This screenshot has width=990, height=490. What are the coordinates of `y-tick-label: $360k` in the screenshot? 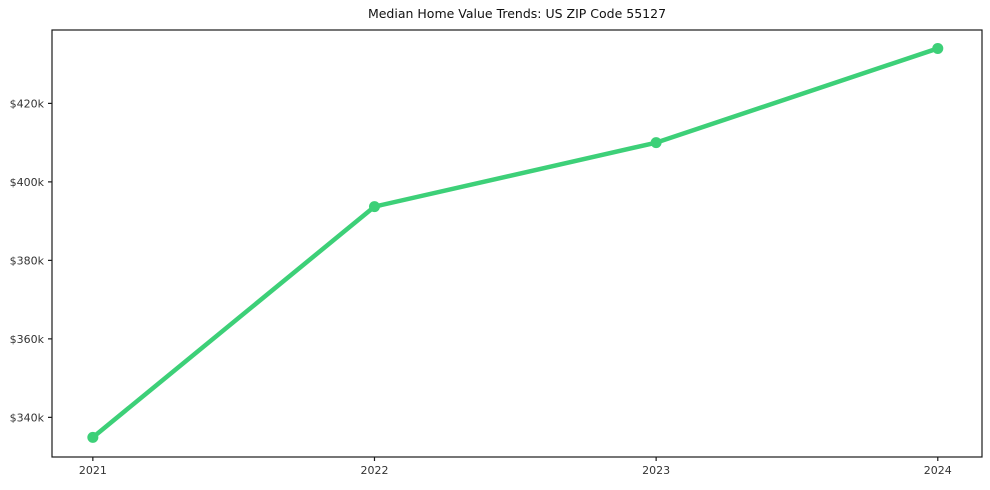 It's located at (27, 339).